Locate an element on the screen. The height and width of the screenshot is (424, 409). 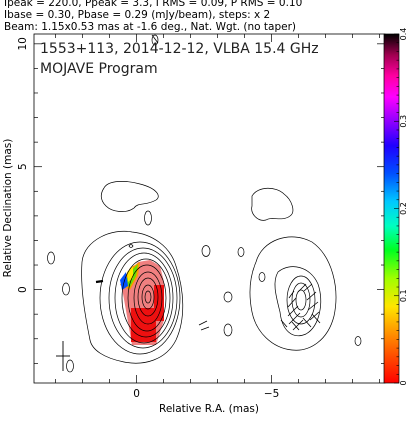
core-contours is located at coordinates (132, 297).